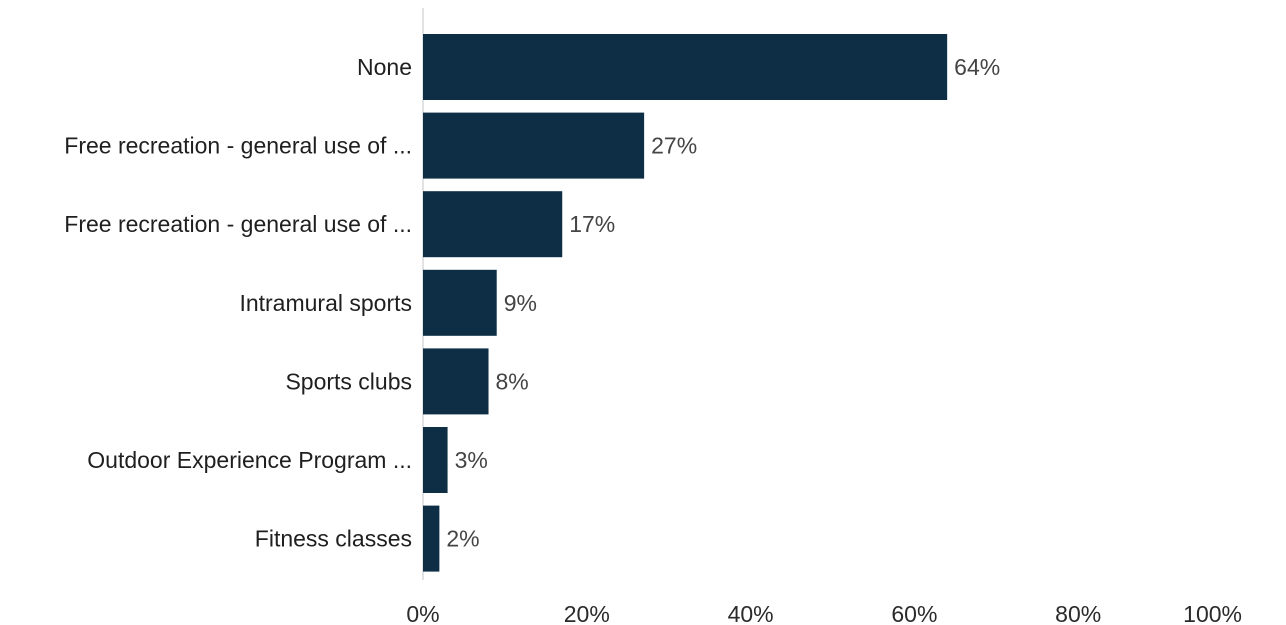 The height and width of the screenshot is (625, 1286). I want to click on value-label: 2%, so click(462, 539).